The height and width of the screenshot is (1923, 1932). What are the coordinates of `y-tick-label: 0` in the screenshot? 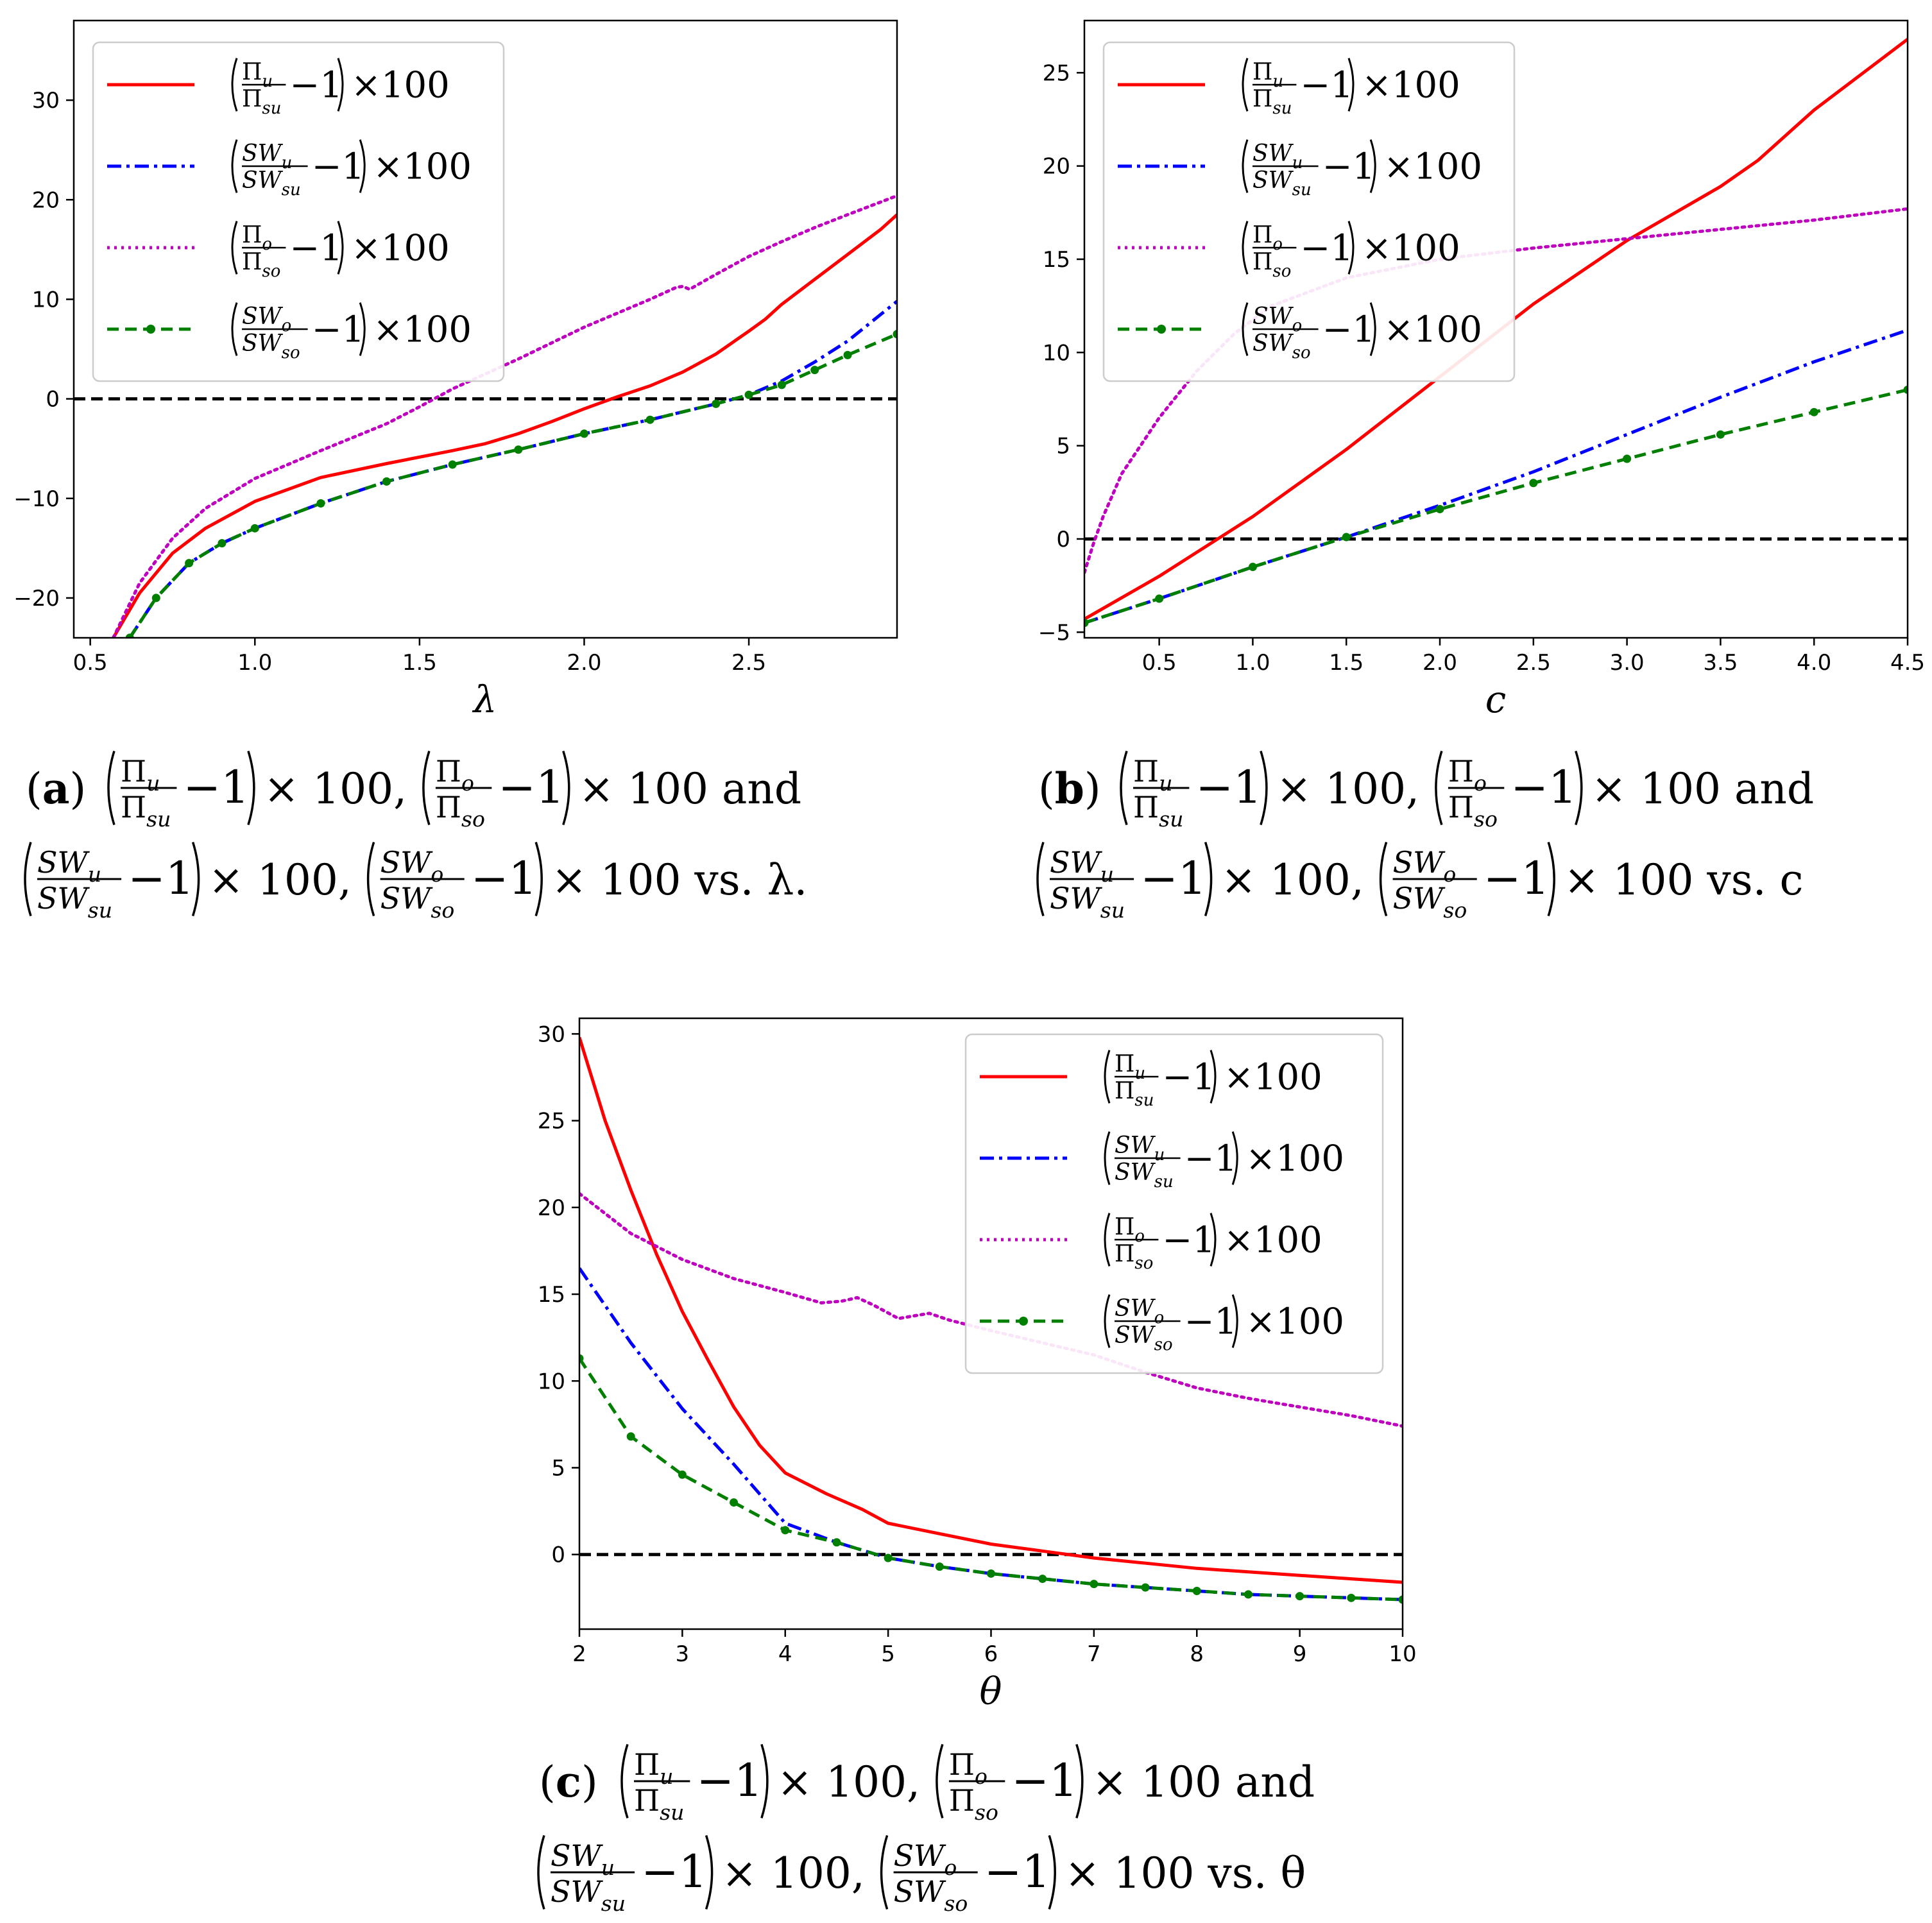 It's located at (53, 400).